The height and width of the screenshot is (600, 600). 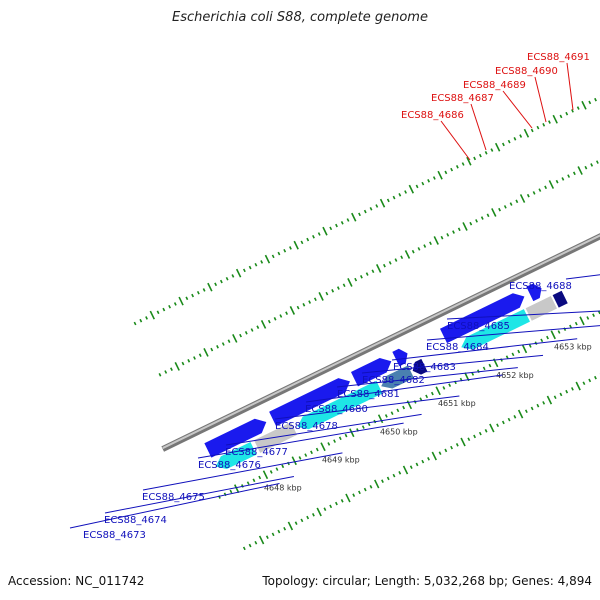 I want to click on gene-label: ECS88_4677, so click(x=256, y=452).